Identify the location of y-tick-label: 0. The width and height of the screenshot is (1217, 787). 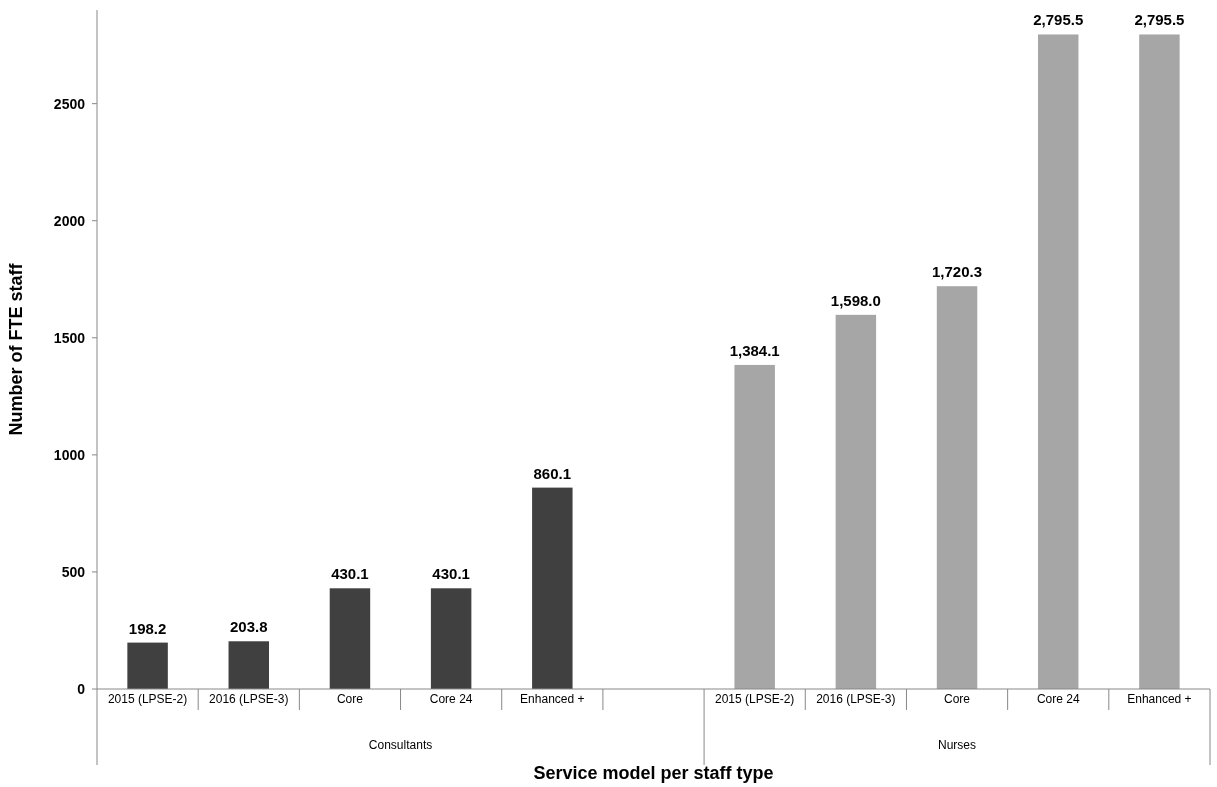
(81, 688).